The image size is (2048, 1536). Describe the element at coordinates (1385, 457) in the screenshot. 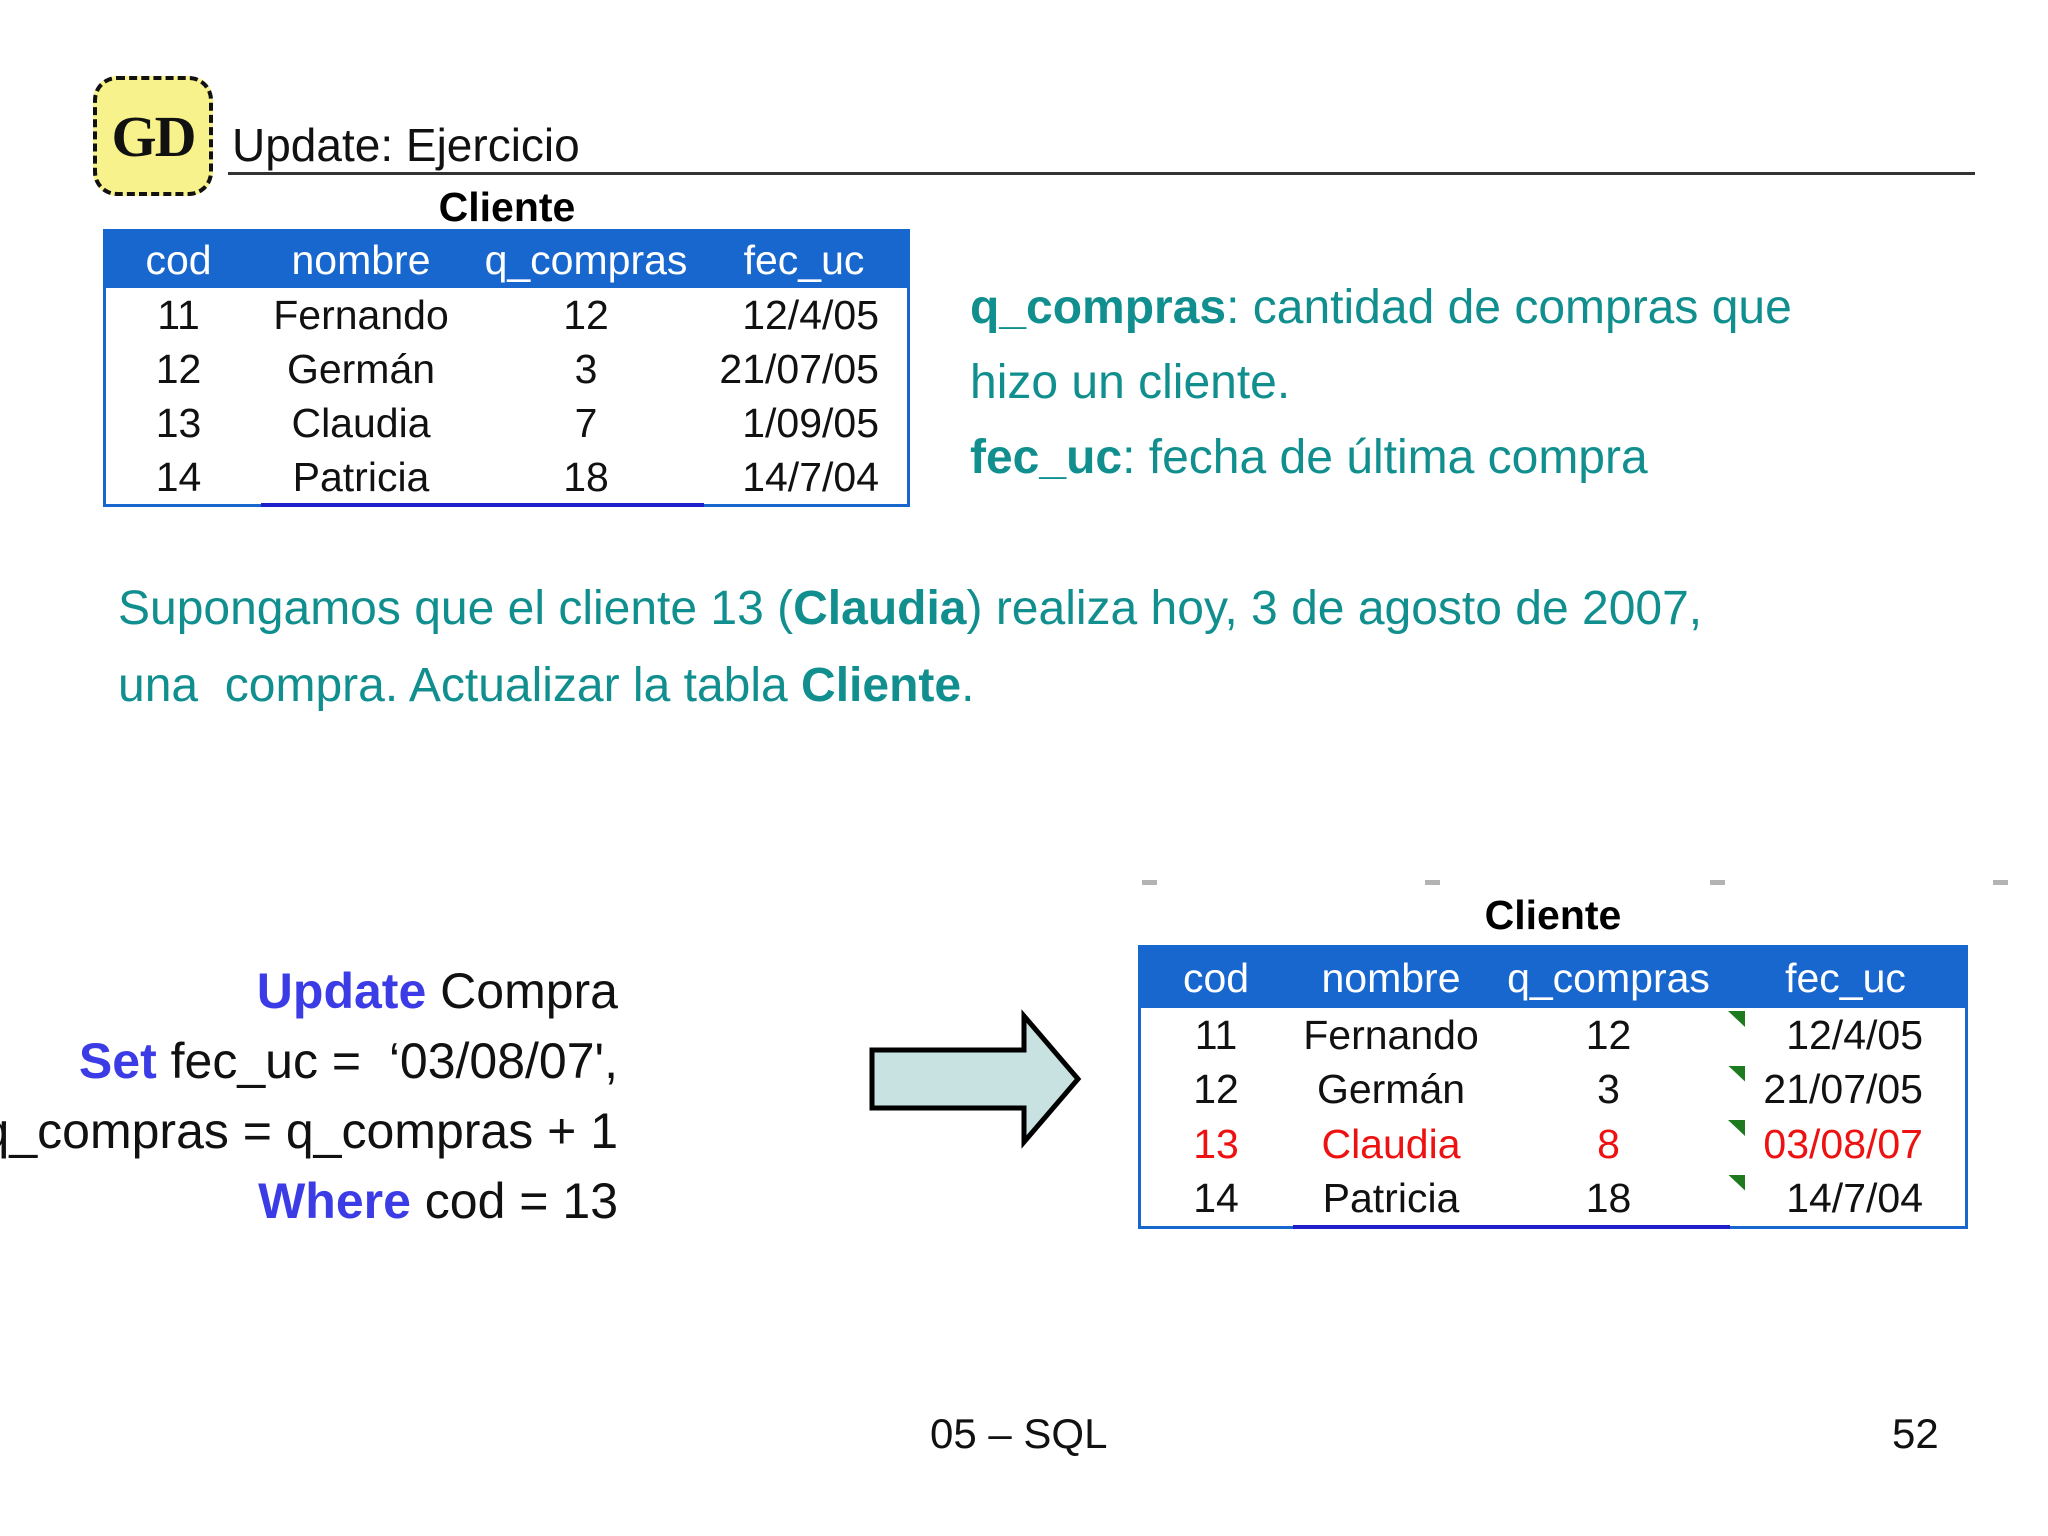

I see `note-text: : fecha de última compra` at that location.